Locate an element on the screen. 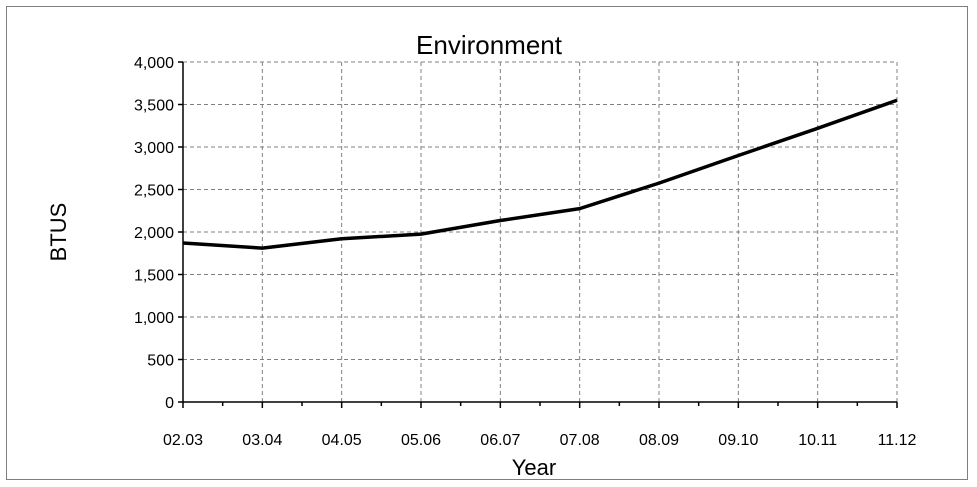  y-tick-label: 2,500 is located at coordinates (154, 191).